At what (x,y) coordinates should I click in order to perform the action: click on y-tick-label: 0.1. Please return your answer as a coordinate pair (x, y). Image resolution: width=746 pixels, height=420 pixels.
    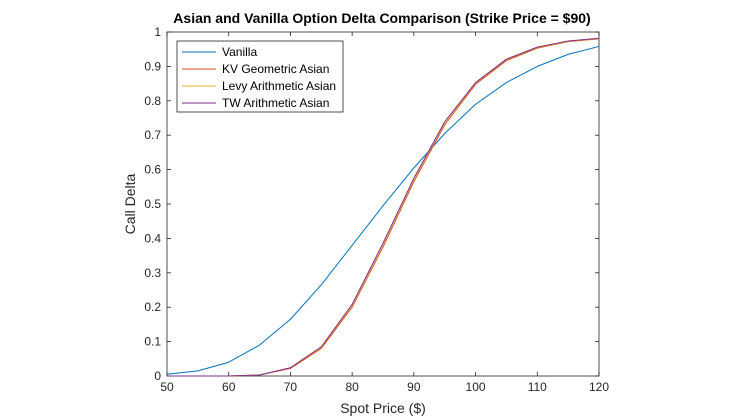
    Looking at the image, I should click on (152, 342).